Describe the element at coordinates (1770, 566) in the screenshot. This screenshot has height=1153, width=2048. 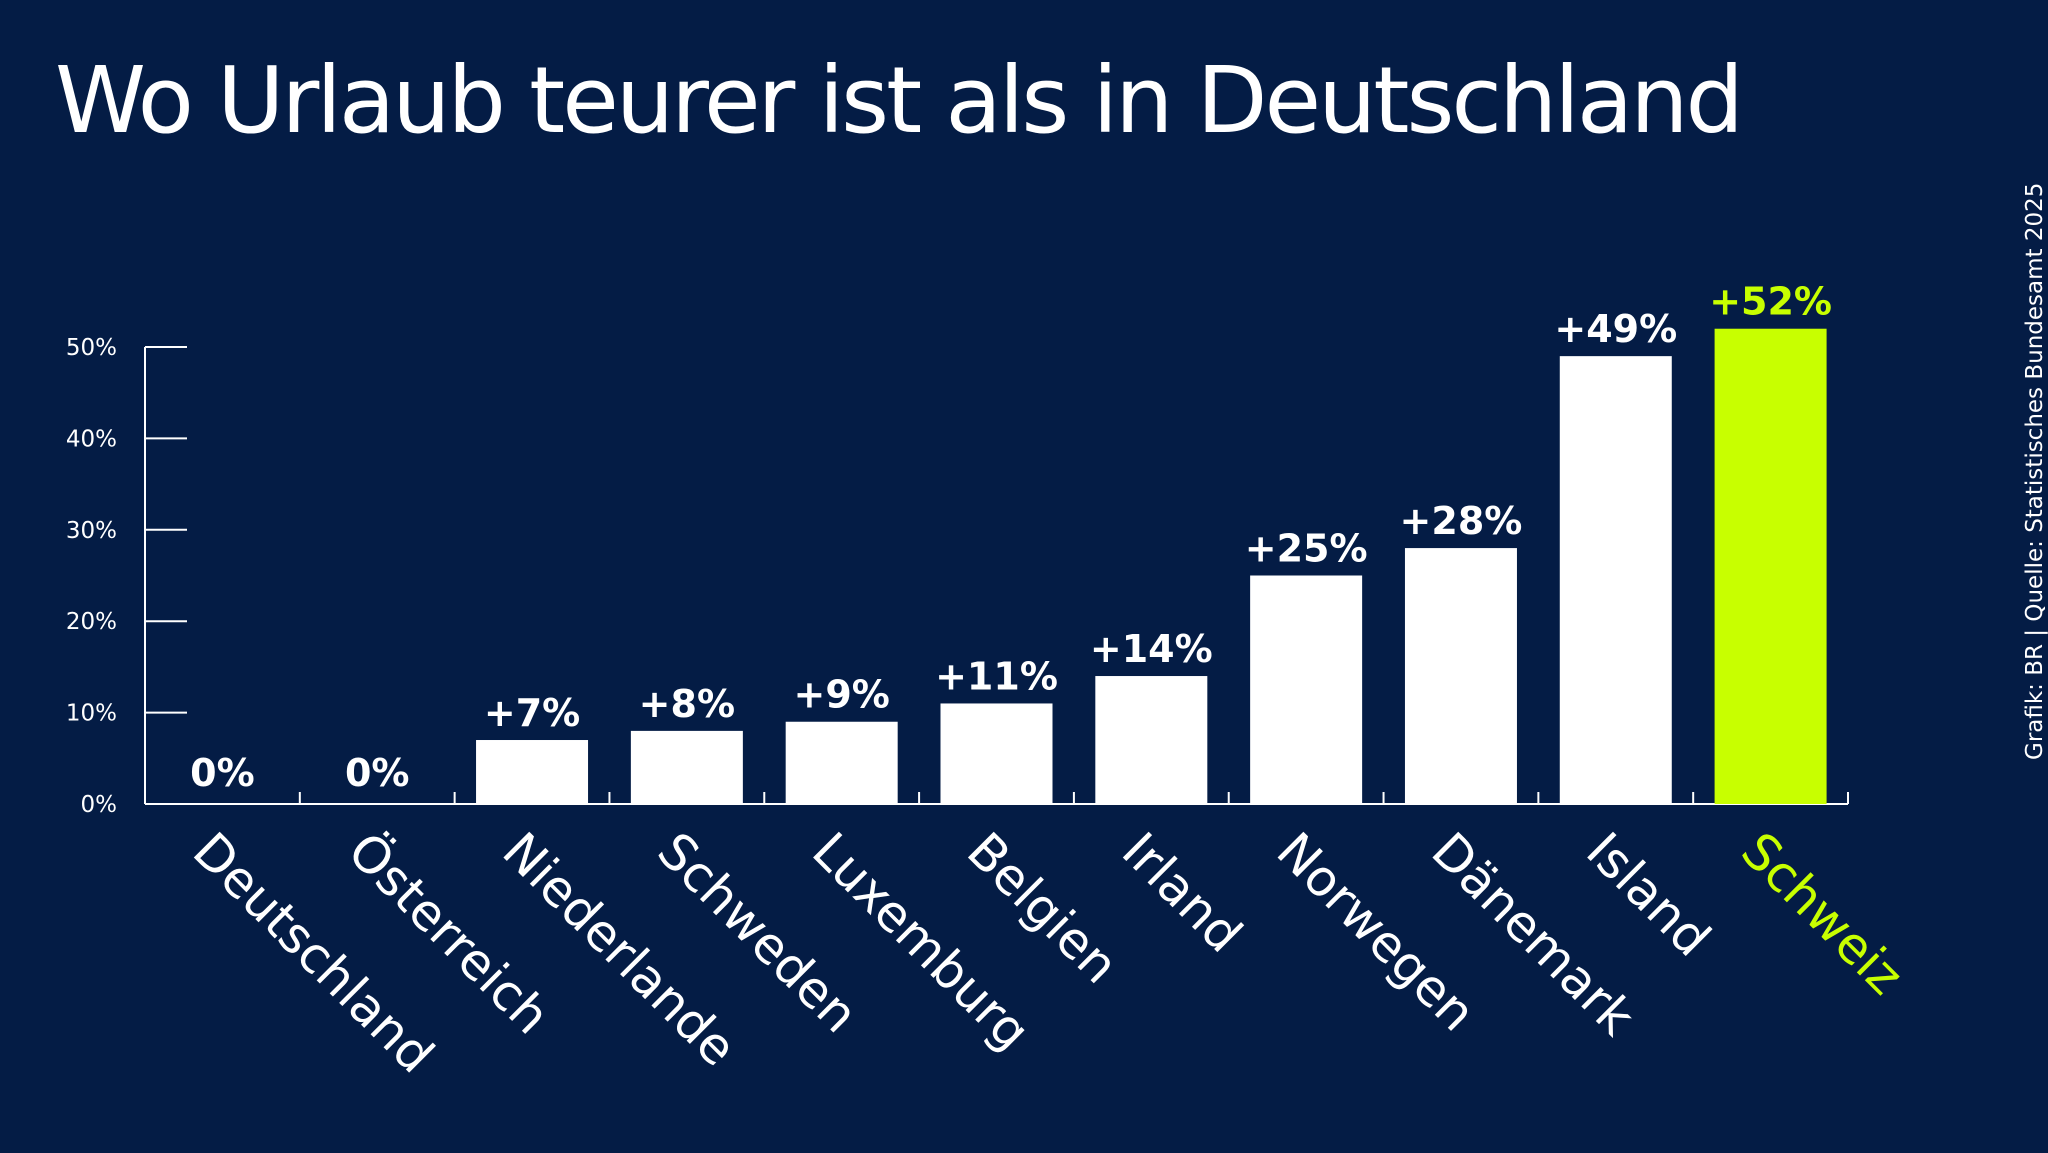
I see `bar-schweiz` at that location.